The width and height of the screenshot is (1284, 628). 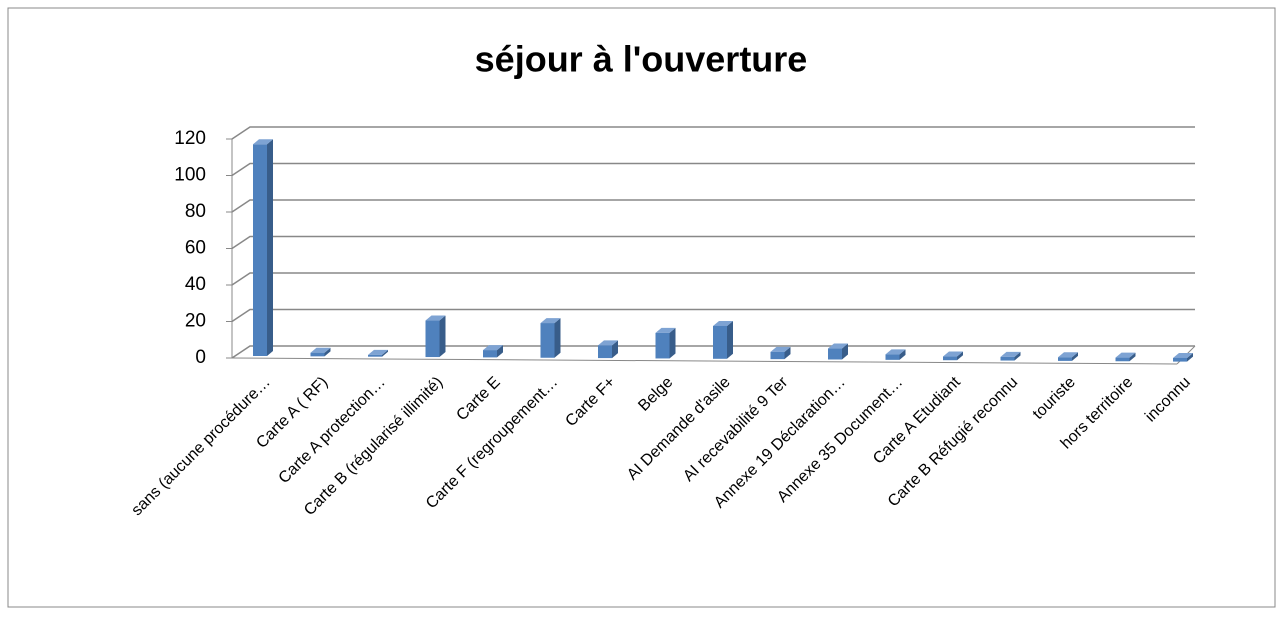 I want to click on y-tick-label: 60, so click(x=195, y=248).